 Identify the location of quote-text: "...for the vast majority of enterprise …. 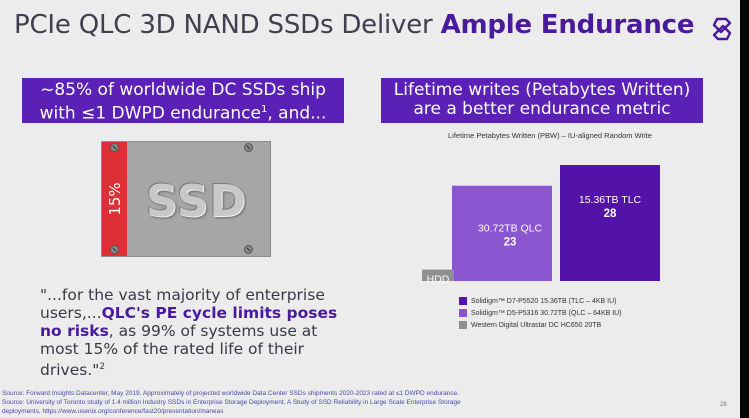
(189, 333).